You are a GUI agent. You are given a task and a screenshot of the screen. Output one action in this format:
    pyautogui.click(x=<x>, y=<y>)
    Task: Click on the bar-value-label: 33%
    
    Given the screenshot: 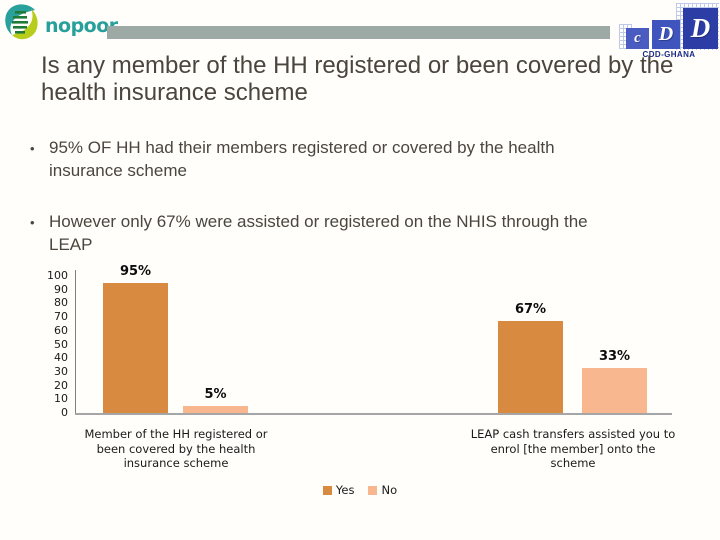 What is the action you would take?
    pyautogui.click(x=614, y=356)
    